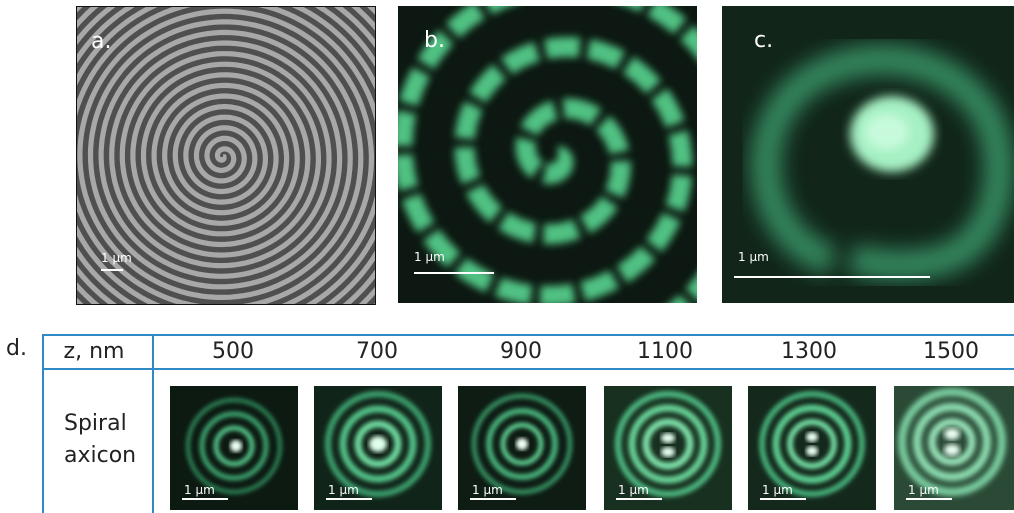  Describe the element at coordinates (153, 423) in the screenshot. I see `table-column-divider` at that location.